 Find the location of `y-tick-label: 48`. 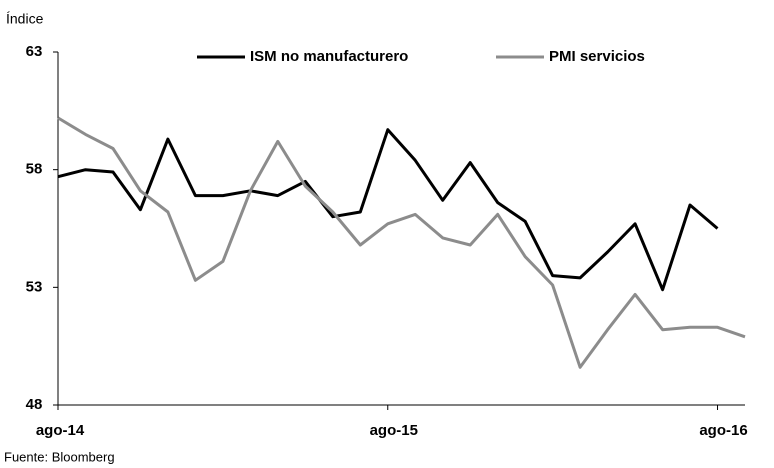

y-tick-label: 48 is located at coordinates (34, 404).